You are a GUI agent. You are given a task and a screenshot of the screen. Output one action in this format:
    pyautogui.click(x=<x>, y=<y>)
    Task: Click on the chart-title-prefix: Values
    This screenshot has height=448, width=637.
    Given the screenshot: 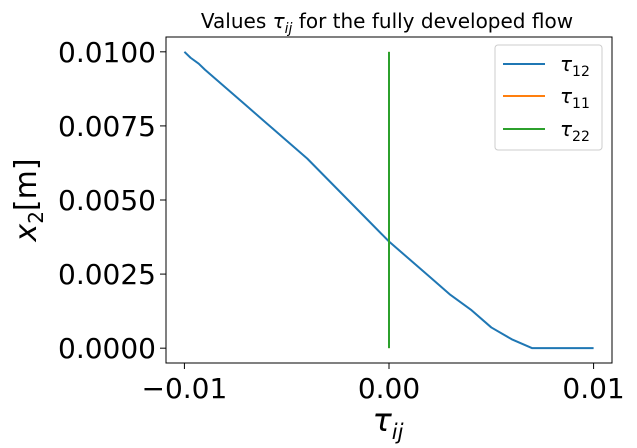 What is the action you would take?
    pyautogui.click(x=237, y=21)
    